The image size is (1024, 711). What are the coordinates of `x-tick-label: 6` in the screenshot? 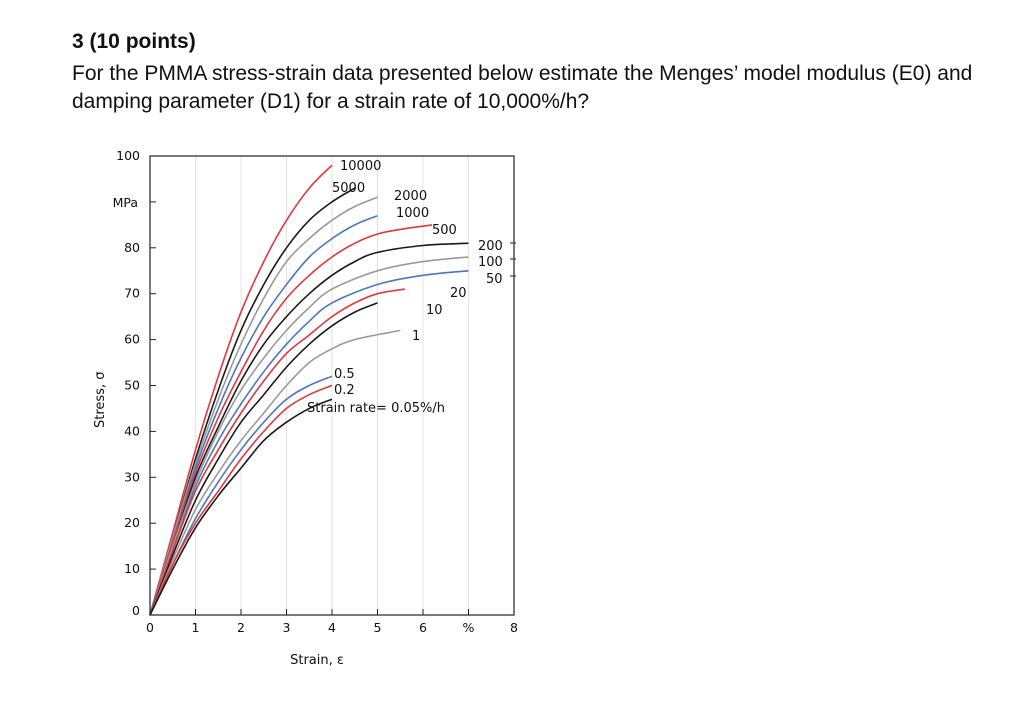 It's located at (423, 627).